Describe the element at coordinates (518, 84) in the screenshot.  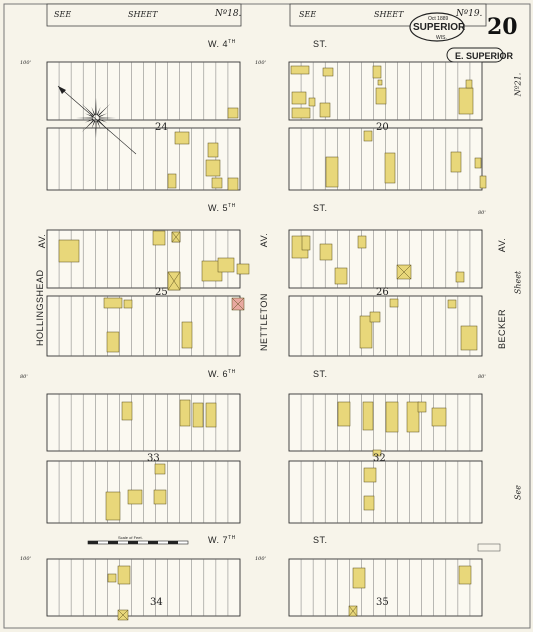
I see `sheet-ref-21: Nº21.` at that location.